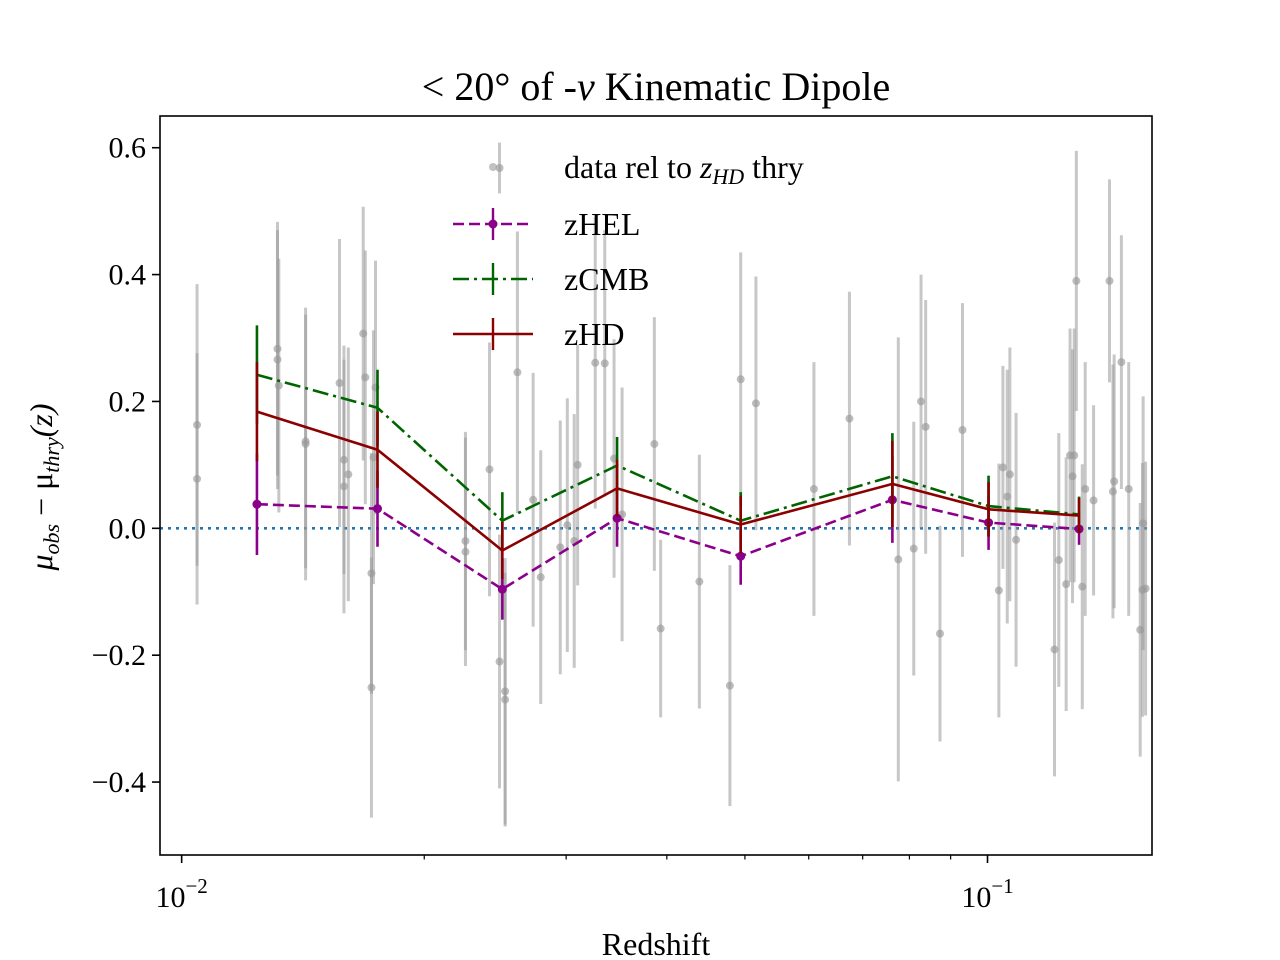 This screenshot has width=1280, height=960. Describe the element at coordinates (987, 894) in the screenshot. I see `x-tick-label: 10⁻¹` at that location.